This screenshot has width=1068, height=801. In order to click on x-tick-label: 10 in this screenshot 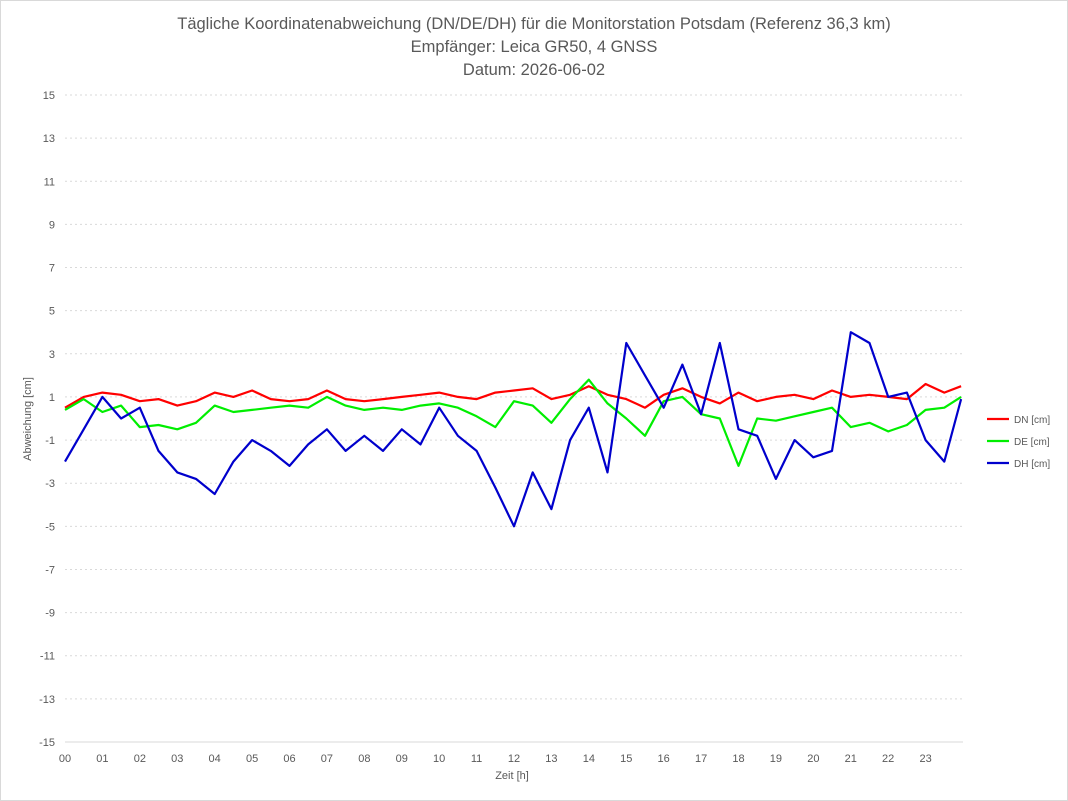, I will do `click(439, 759)`.